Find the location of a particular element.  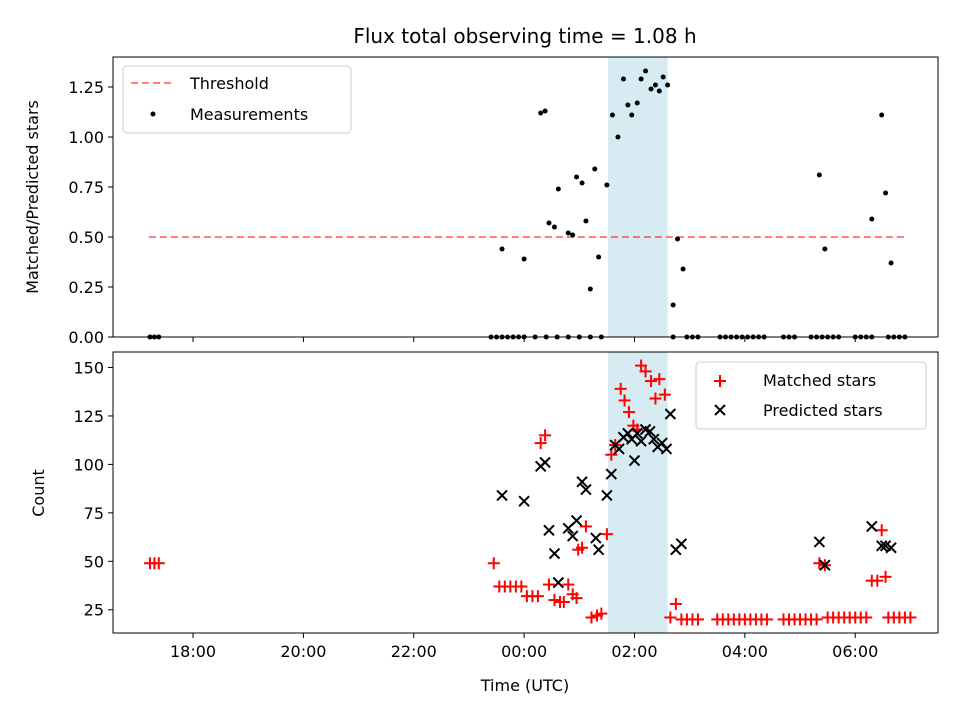

bottom-x-tick-label: 04:00 is located at coordinates (745, 651).